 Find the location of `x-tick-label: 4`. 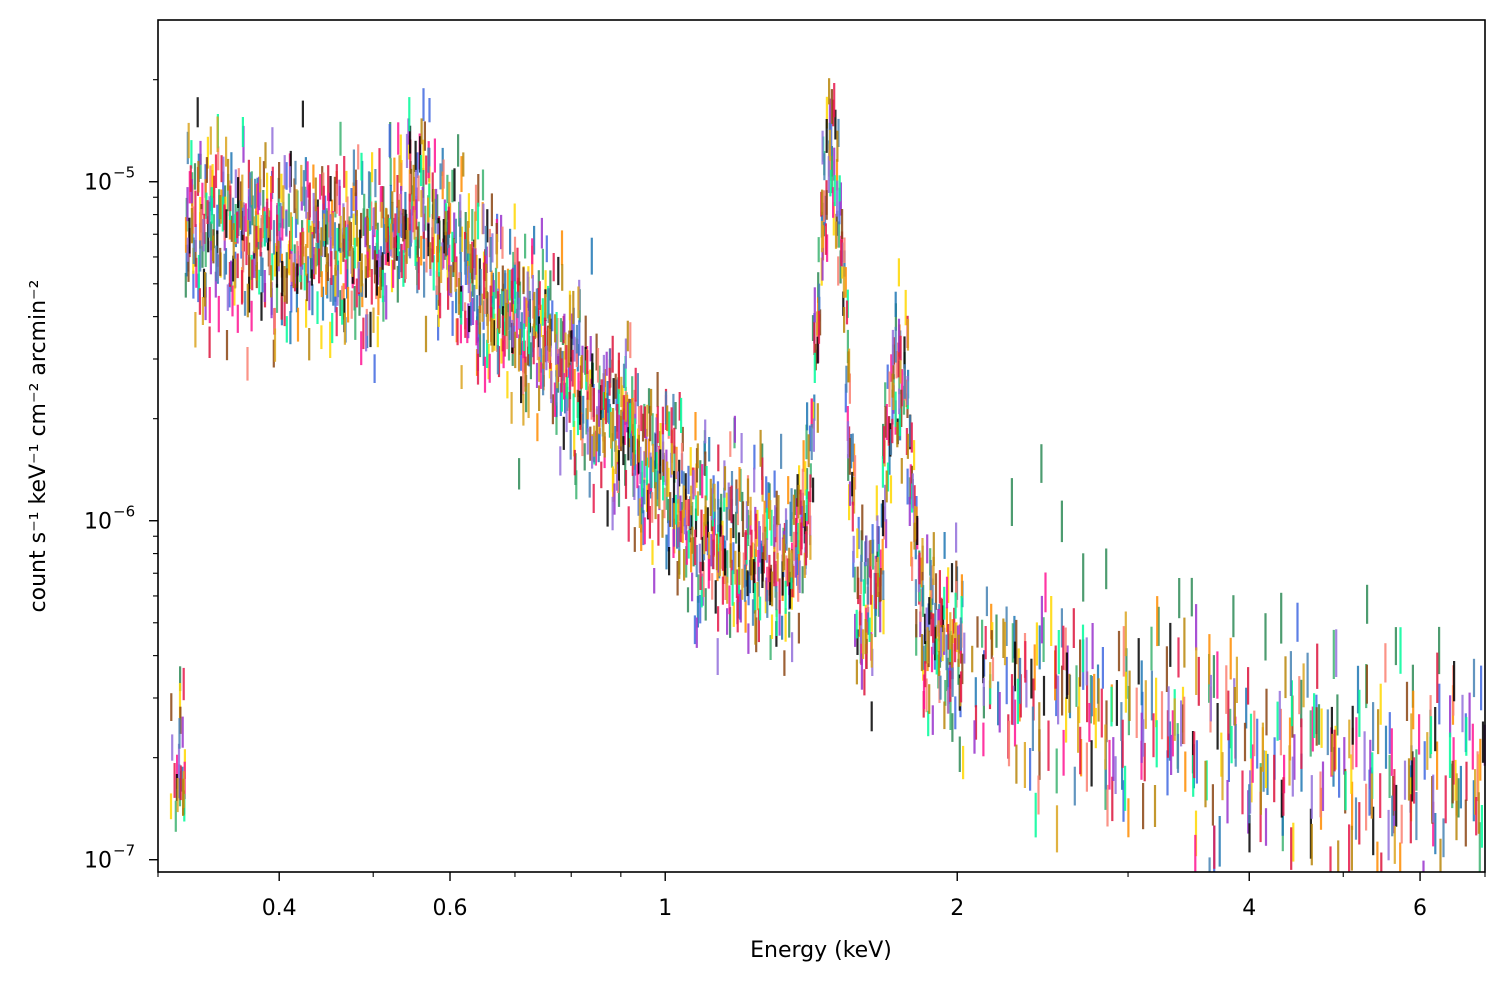

x-tick-label: 4 is located at coordinates (1249, 908).